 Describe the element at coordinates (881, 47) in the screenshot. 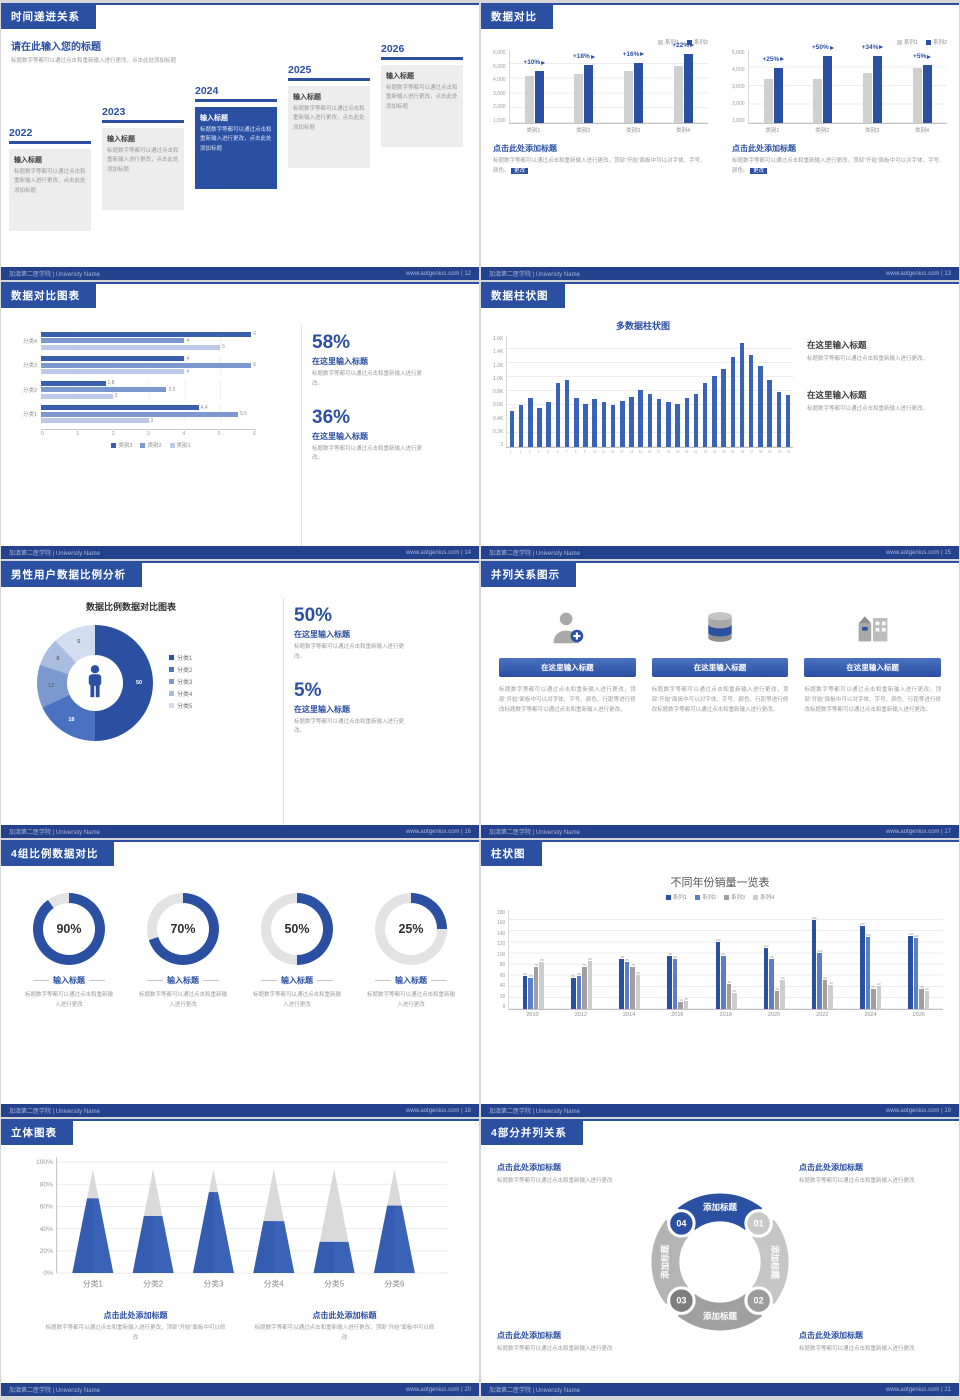

I see `flag-icon` at that location.